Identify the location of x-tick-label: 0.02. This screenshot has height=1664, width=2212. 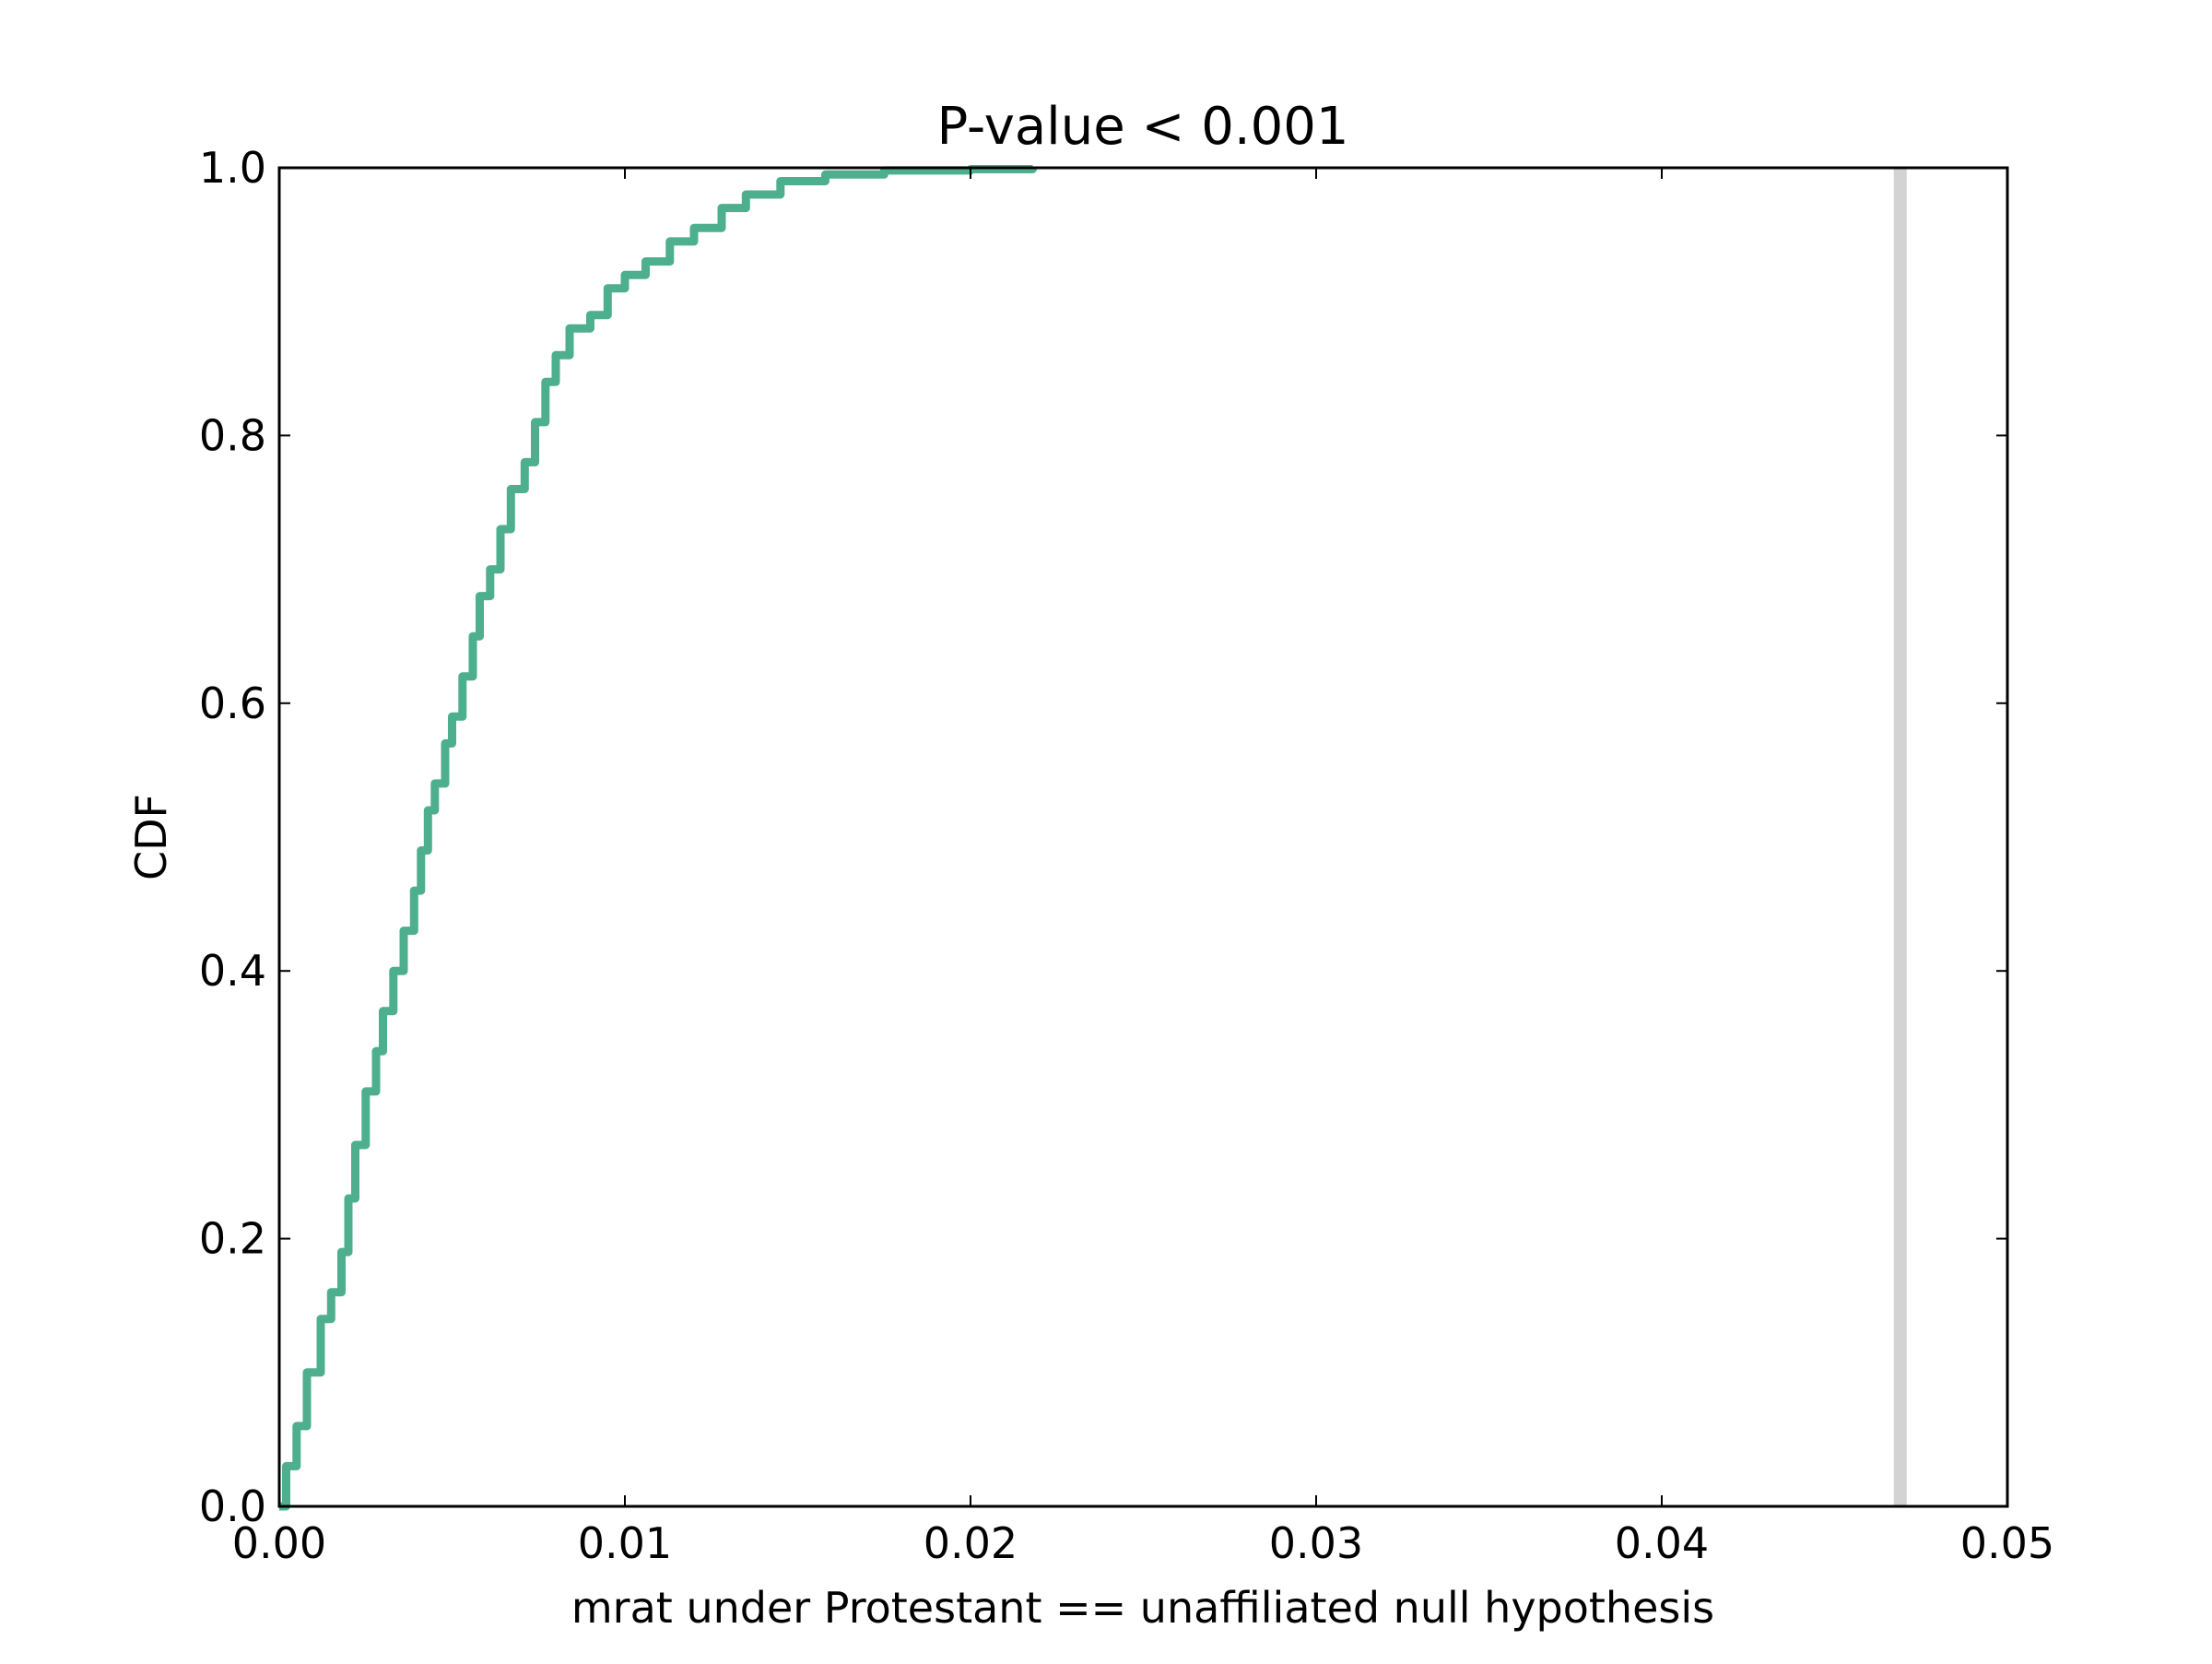
(971, 1543).